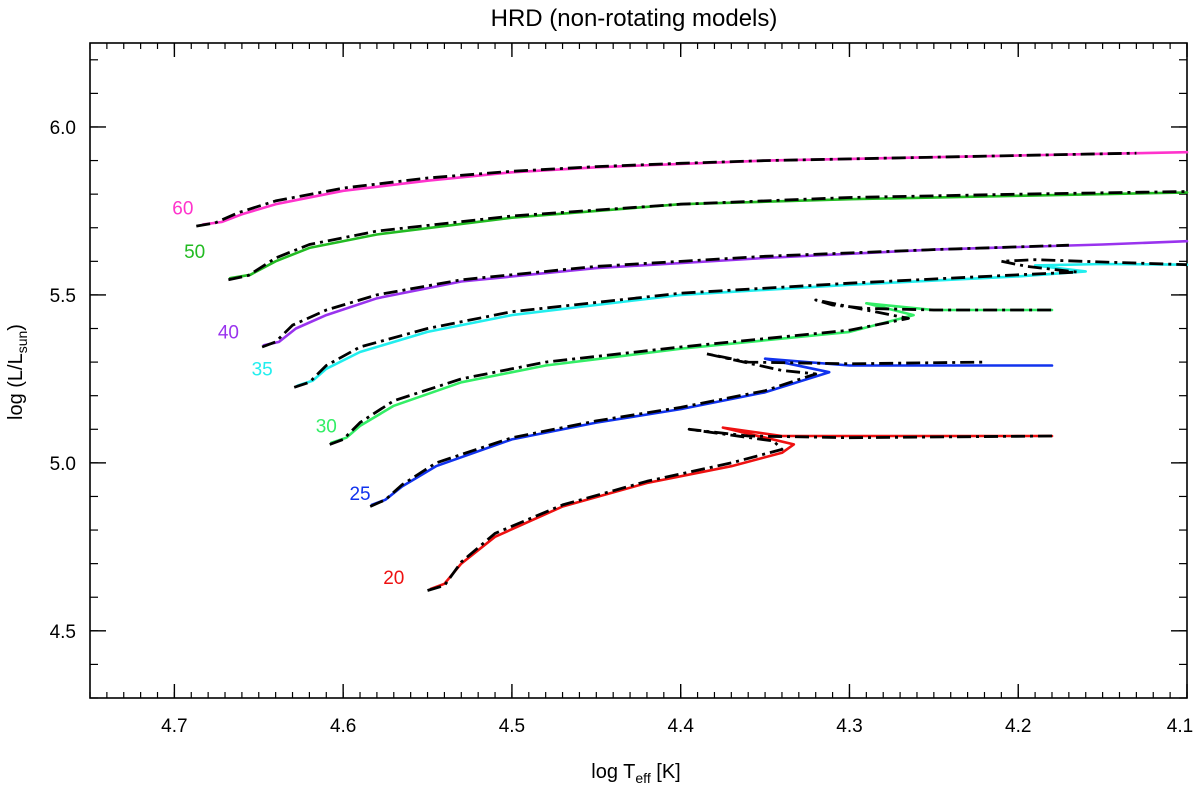 The height and width of the screenshot is (788, 1200). What do you see at coordinates (1180, 726) in the screenshot?
I see `x-tick-label: 4.1` at bounding box center [1180, 726].